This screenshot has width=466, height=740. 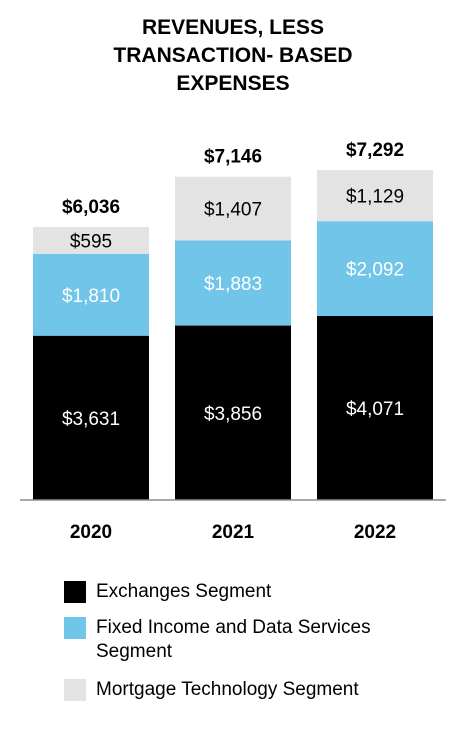 What do you see at coordinates (375, 532) in the screenshot?
I see `x-tick-label: 2022` at bounding box center [375, 532].